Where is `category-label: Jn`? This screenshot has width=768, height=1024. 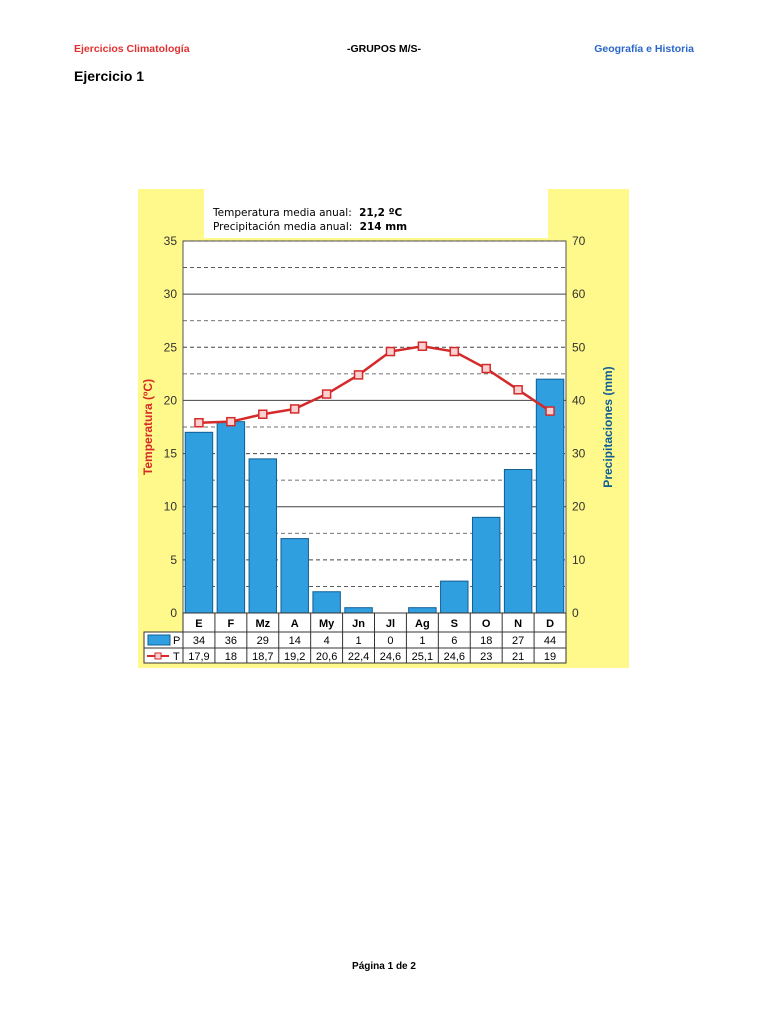
category-label: Jn is located at coordinates (358, 624).